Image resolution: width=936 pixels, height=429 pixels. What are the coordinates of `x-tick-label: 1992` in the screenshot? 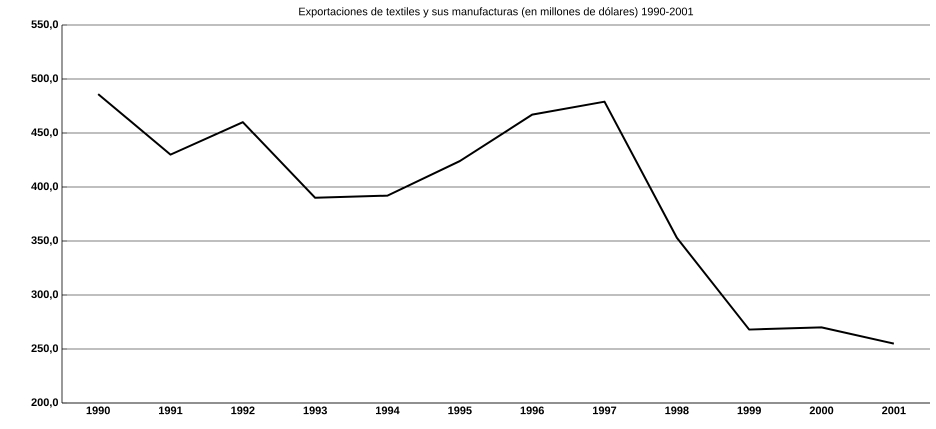 It's located at (243, 410).